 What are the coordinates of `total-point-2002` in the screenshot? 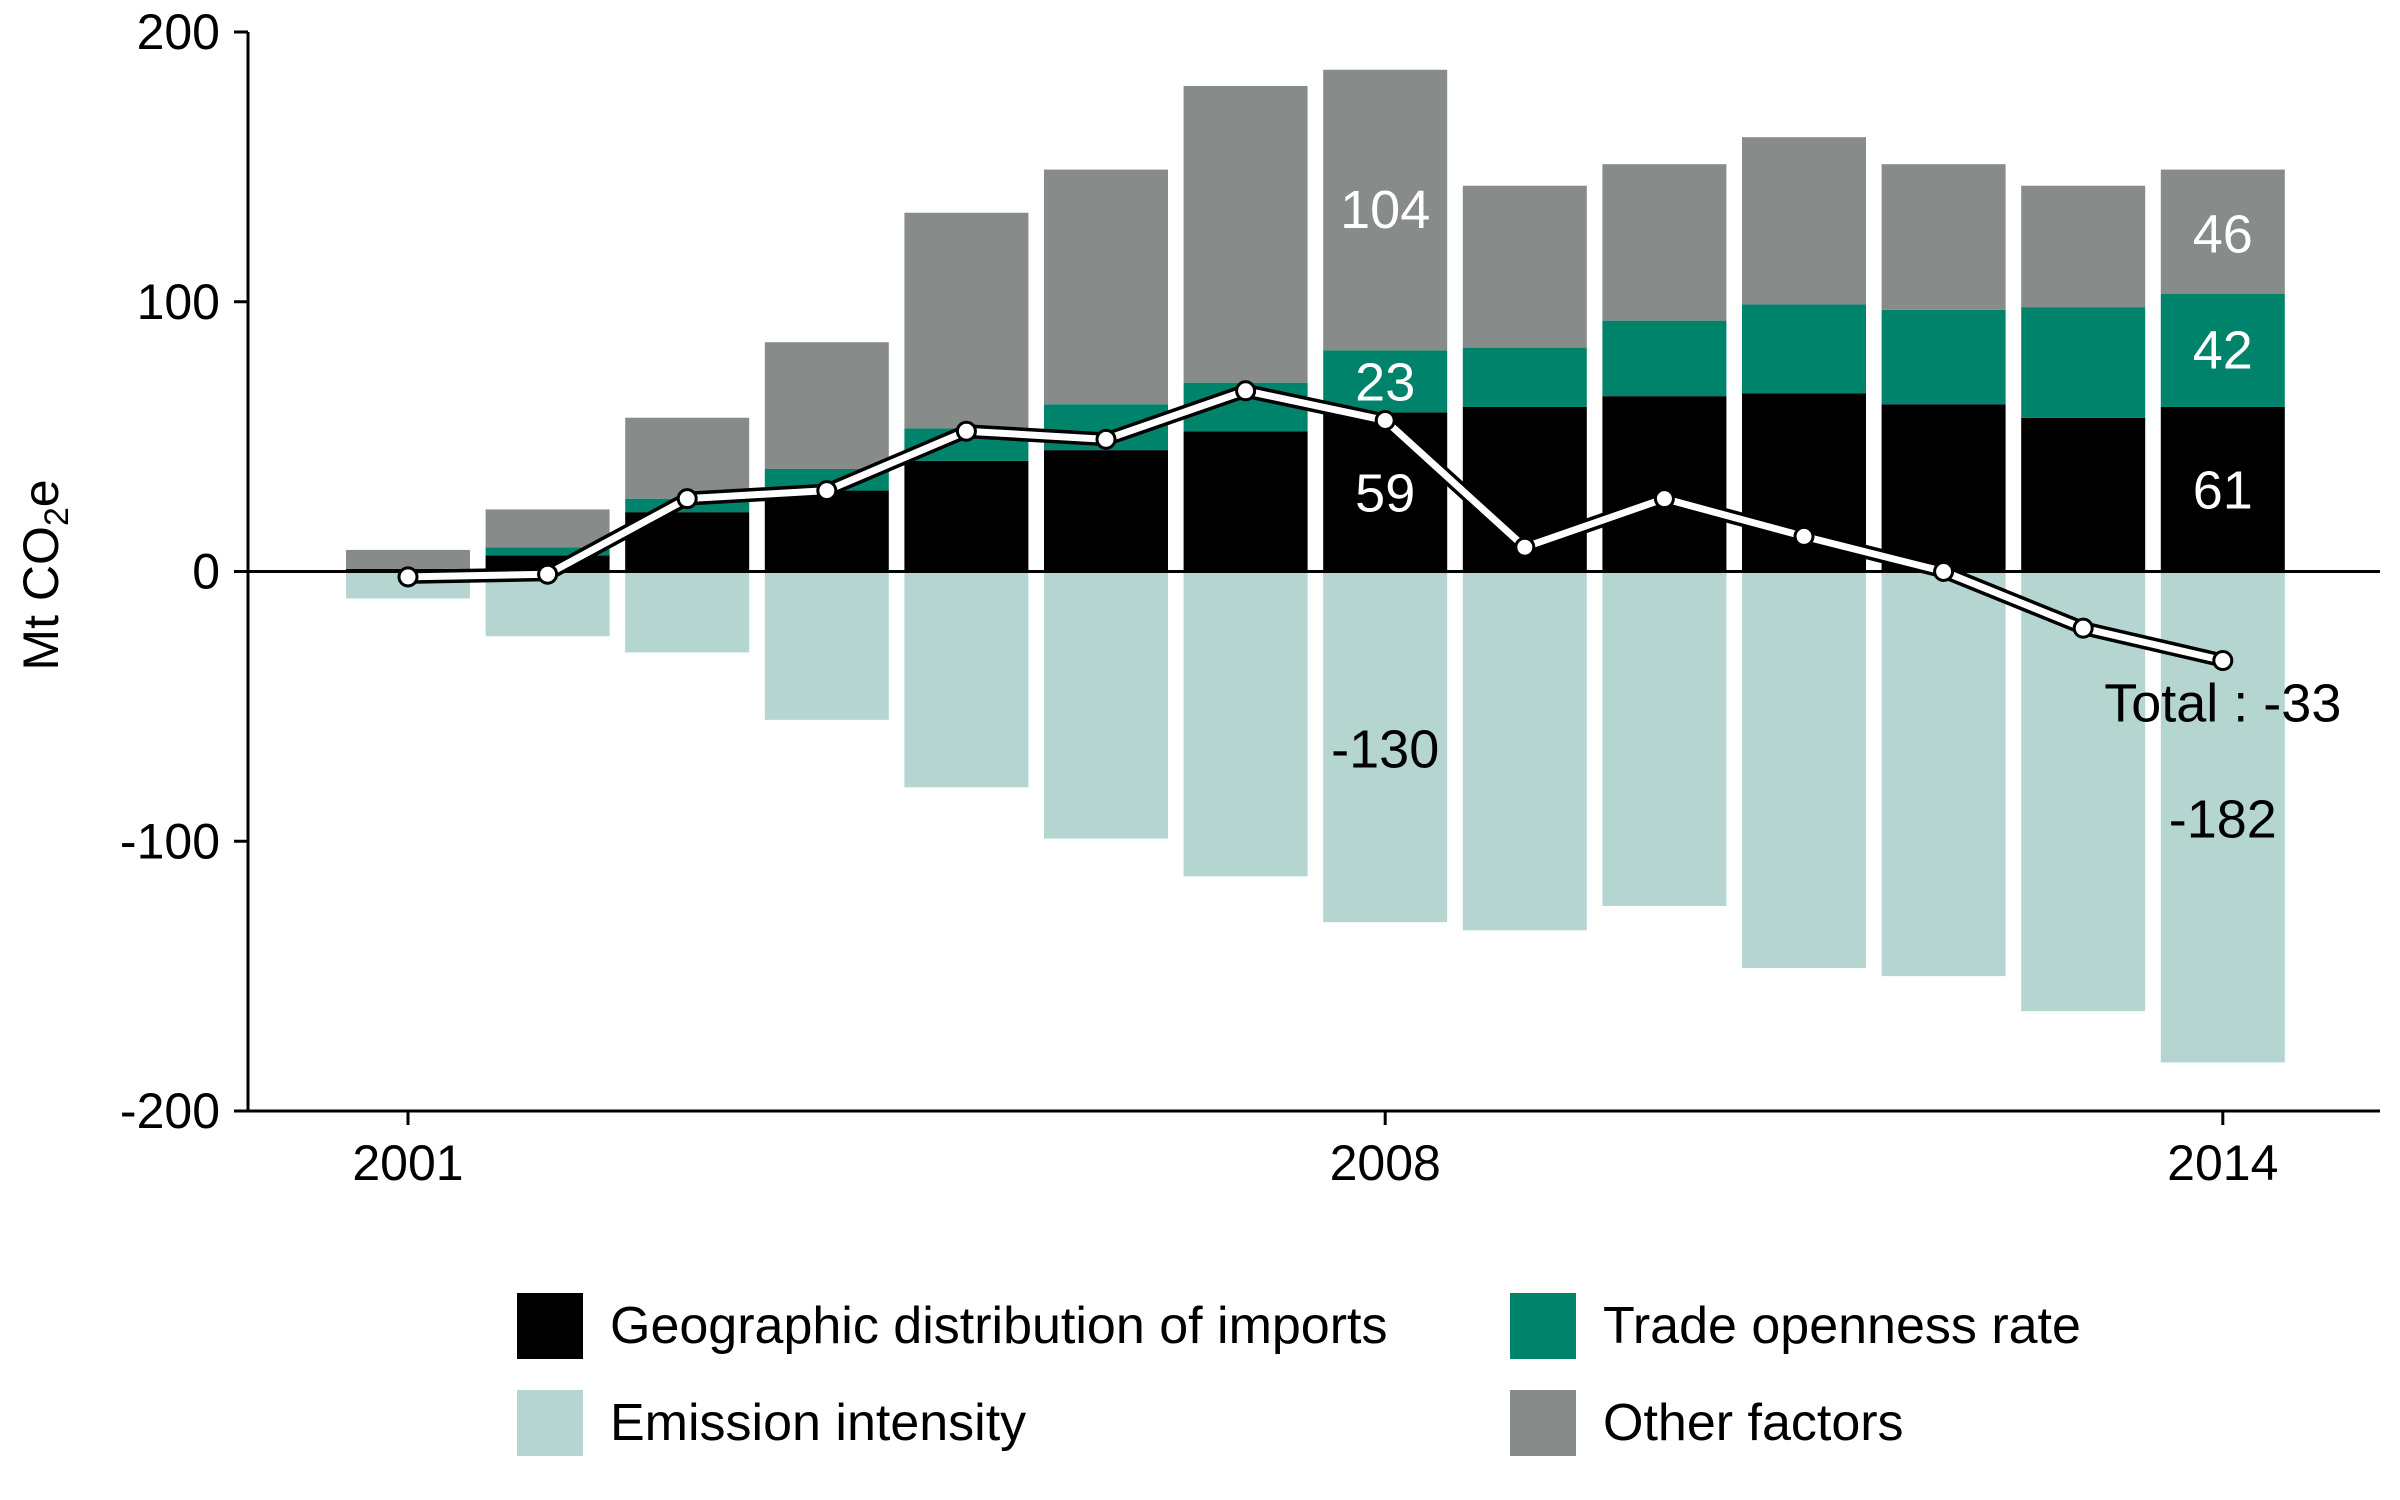 It's located at (548, 574).